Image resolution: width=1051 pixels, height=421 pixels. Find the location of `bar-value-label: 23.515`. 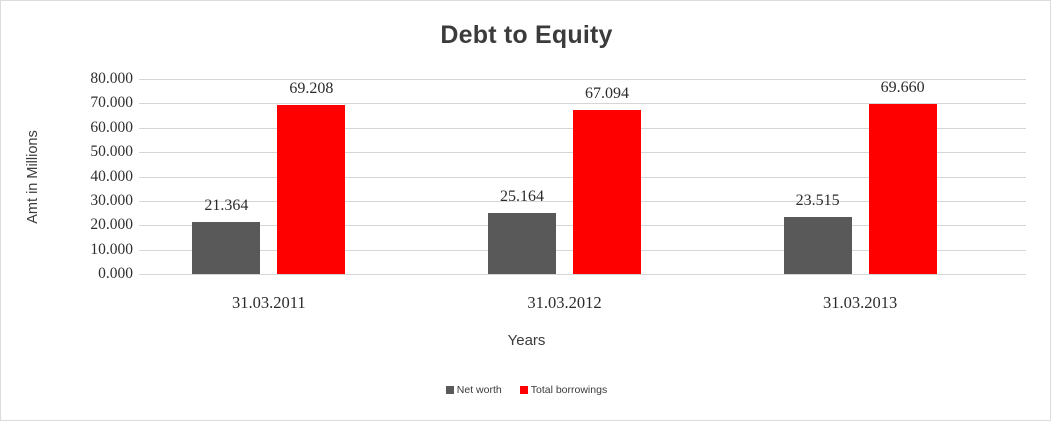

bar-value-label: 23.515 is located at coordinates (817, 200).